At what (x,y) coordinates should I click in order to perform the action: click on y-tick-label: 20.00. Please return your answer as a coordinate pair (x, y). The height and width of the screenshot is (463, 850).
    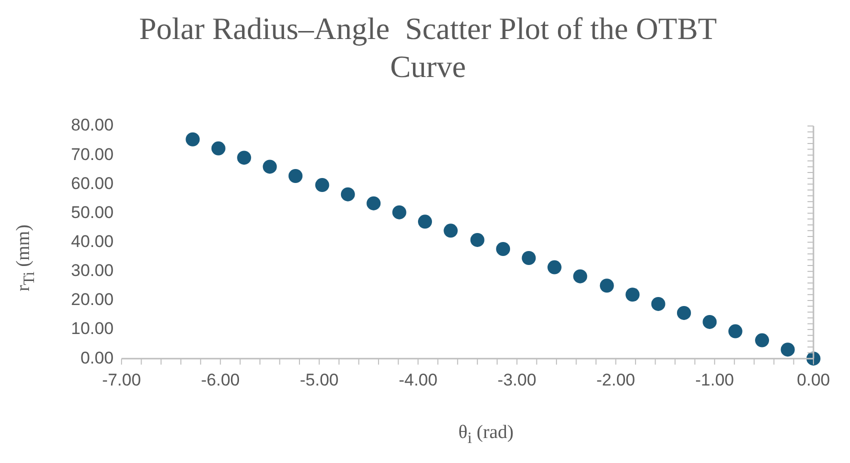
    Looking at the image, I should click on (92, 300).